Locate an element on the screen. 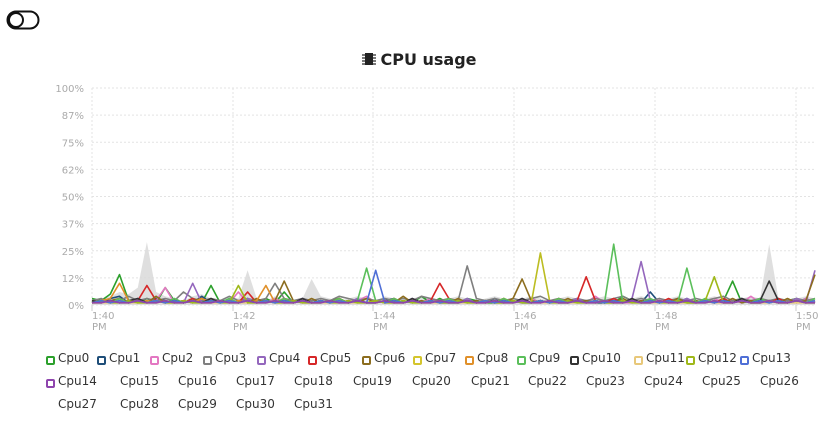  legend-item-cpu5: Cpu5 is located at coordinates (329, 358).